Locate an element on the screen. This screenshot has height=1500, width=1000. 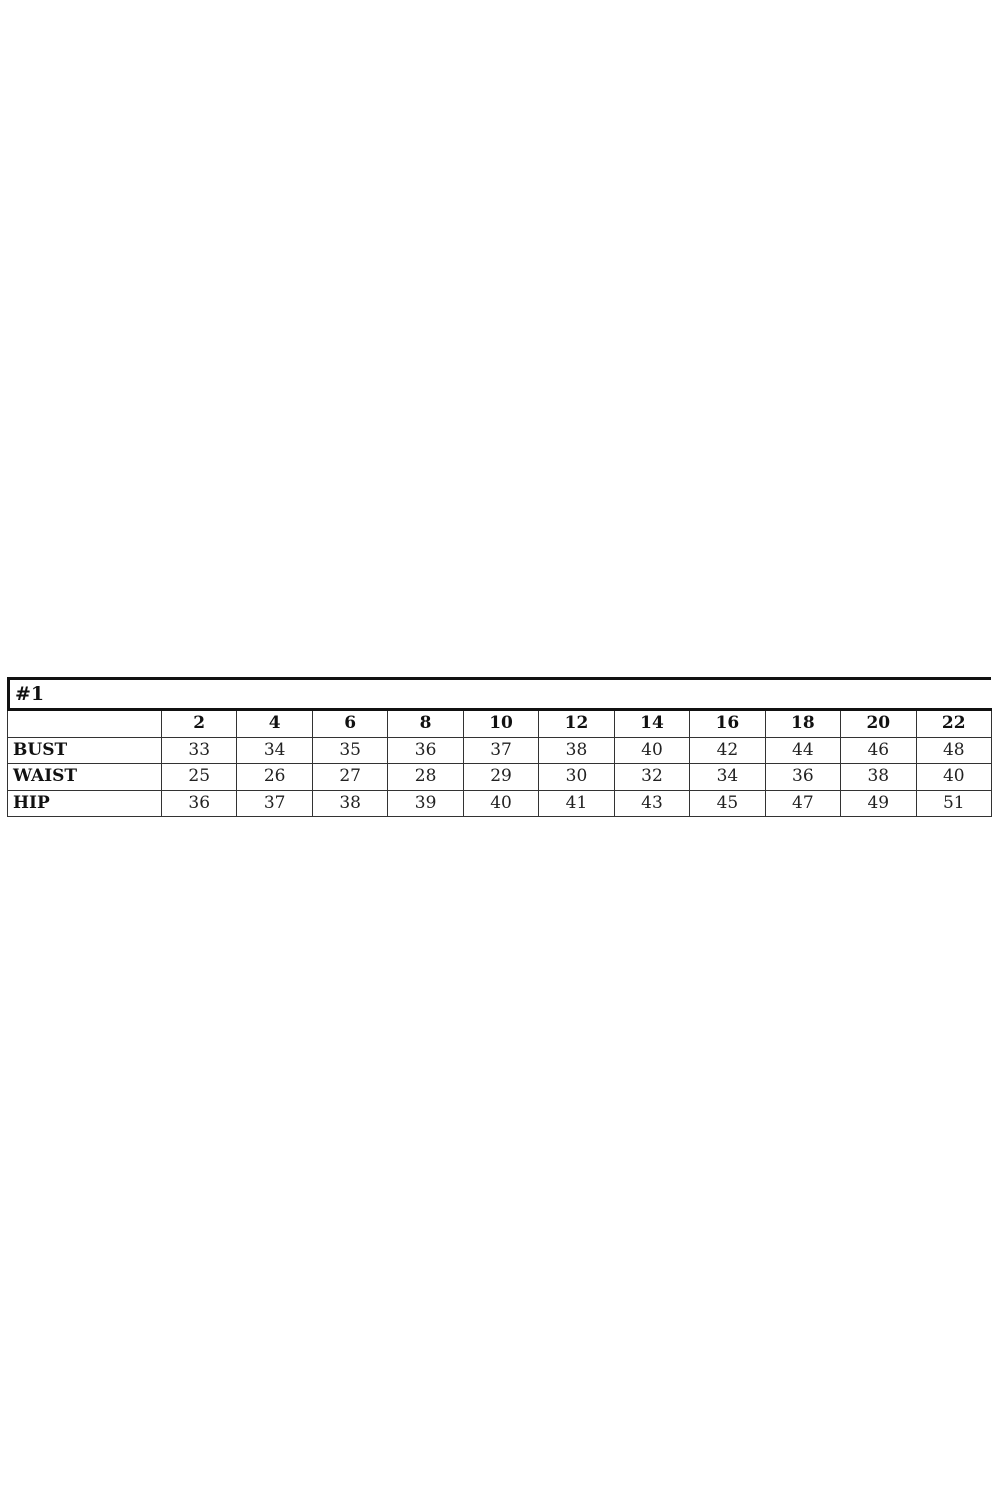
size-header-cell: 2 is located at coordinates (199, 723).